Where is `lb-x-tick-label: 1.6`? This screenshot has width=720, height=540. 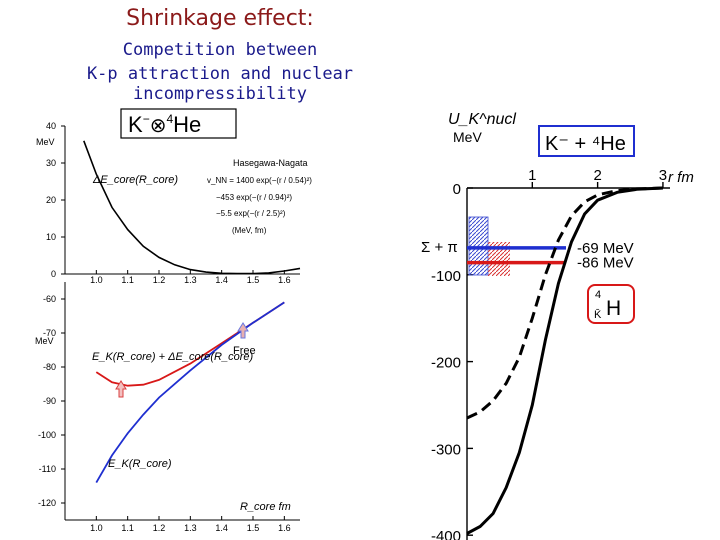
lb-x-tick-label: 1.6 is located at coordinates (284, 528).